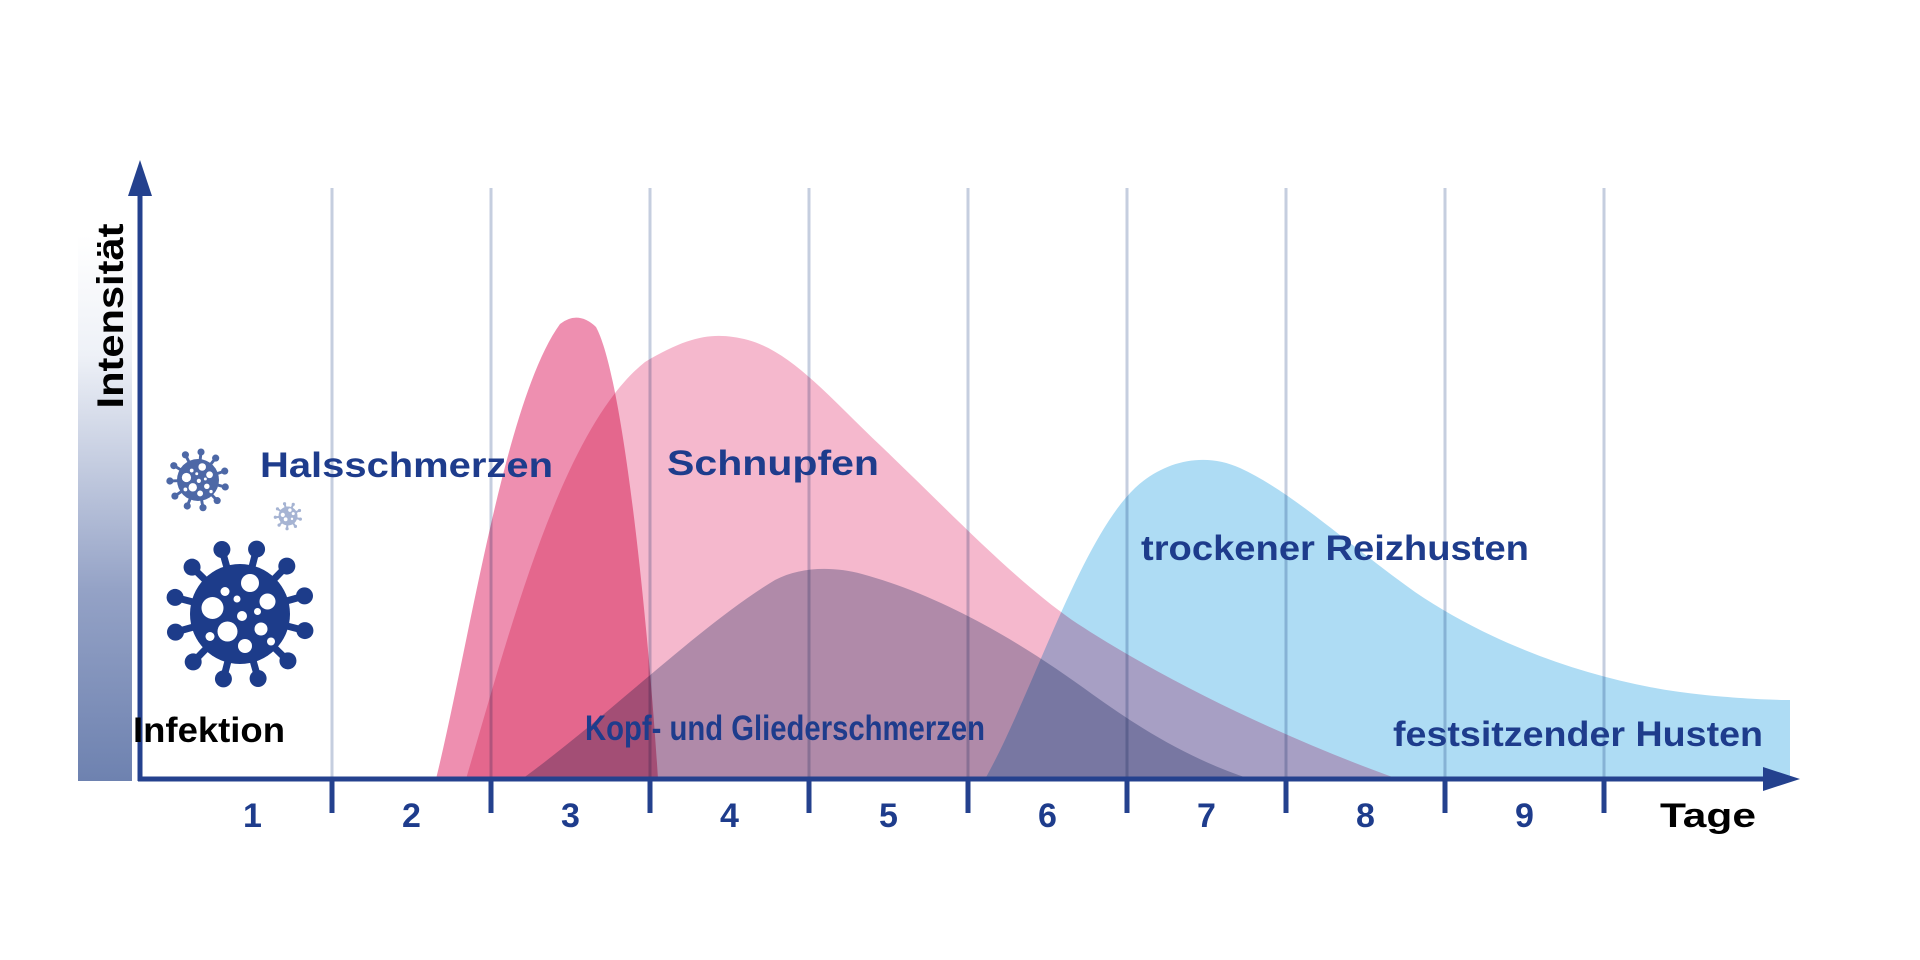 This screenshot has height=960, width=1920. I want to click on day-number-3: 3, so click(570, 816).